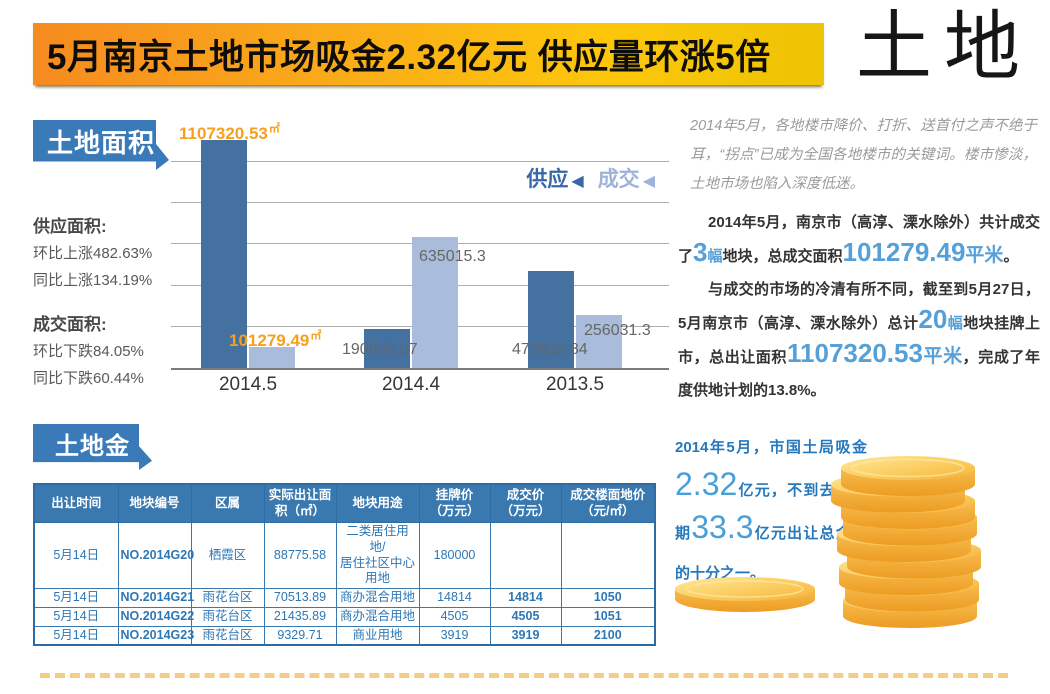  I want to click on headline-title: 5月南京土地市场吸金2.32亿元 供应量环涨5倍, so click(409, 57).